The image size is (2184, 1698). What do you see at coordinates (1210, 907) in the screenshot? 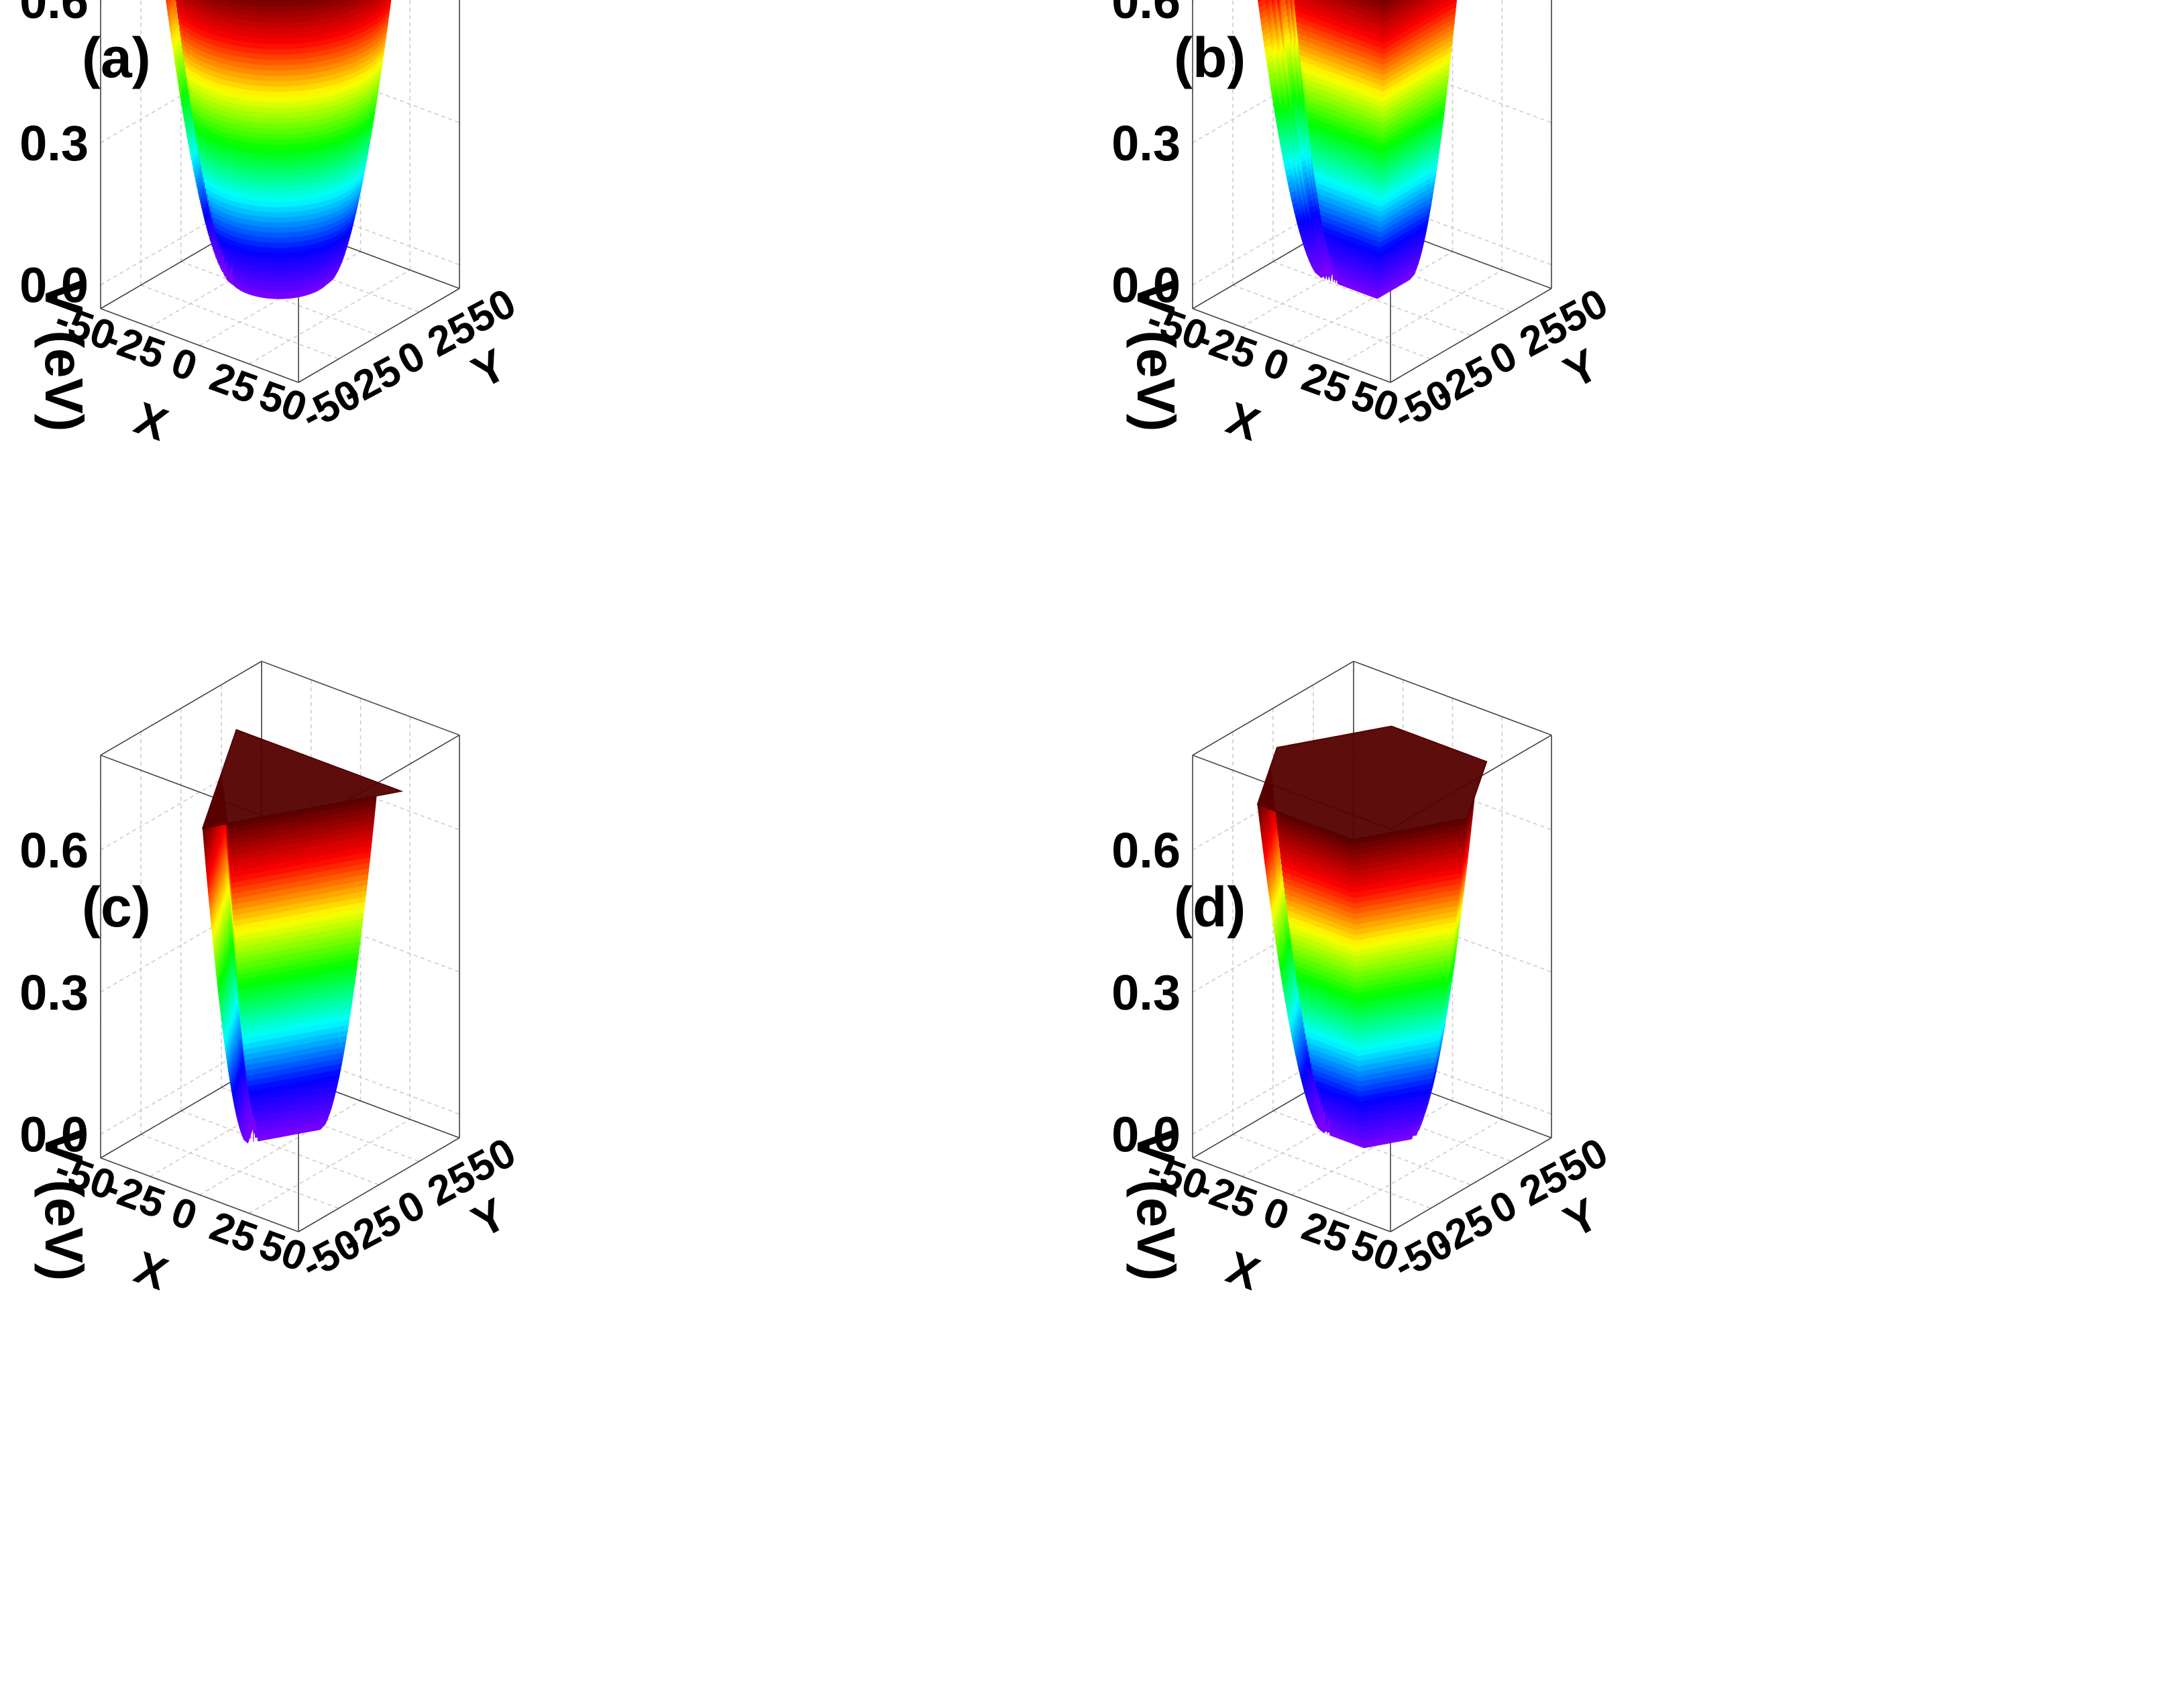
I see `panel-label: (d)` at bounding box center [1210, 907].